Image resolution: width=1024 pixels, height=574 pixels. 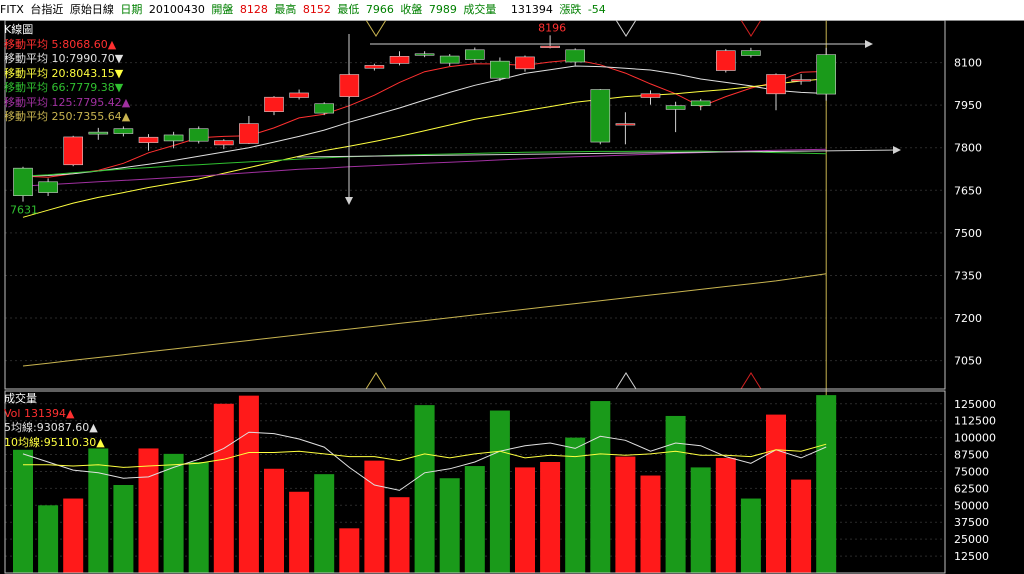 I want to click on volume-panel-title: 成交量, so click(x=20, y=398).